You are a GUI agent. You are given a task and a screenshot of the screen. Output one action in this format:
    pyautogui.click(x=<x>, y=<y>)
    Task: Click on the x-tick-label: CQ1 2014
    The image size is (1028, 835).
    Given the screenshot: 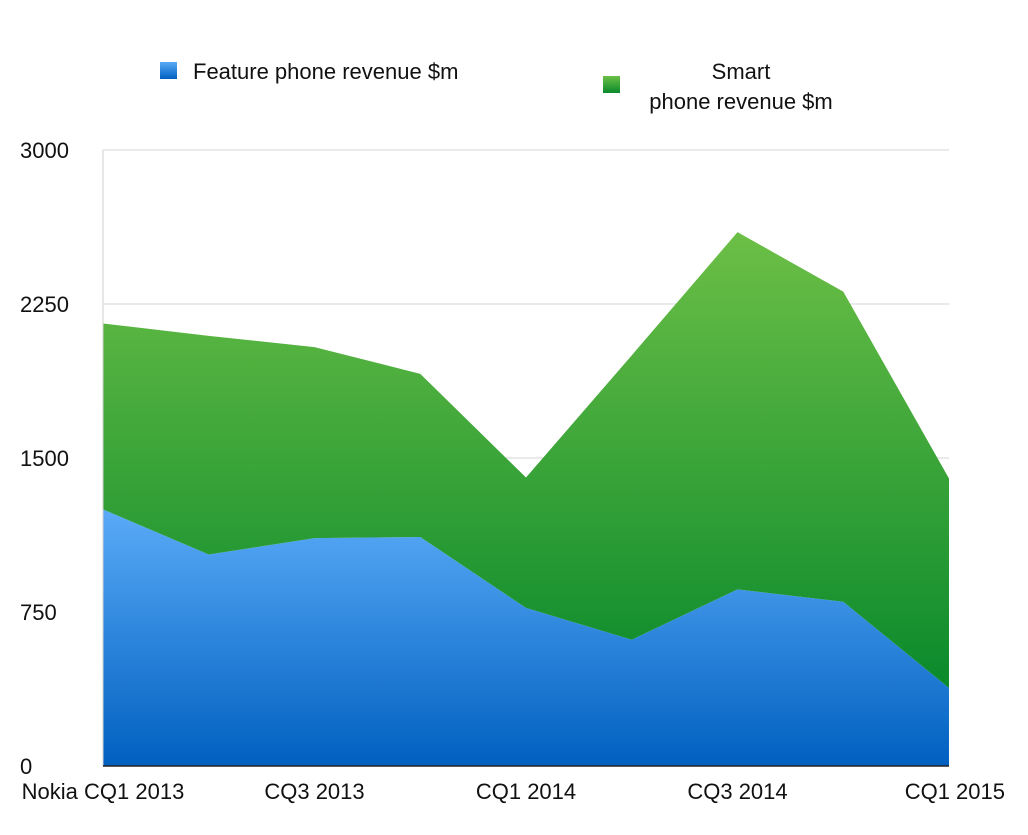 What is the action you would take?
    pyautogui.click(x=526, y=791)
    